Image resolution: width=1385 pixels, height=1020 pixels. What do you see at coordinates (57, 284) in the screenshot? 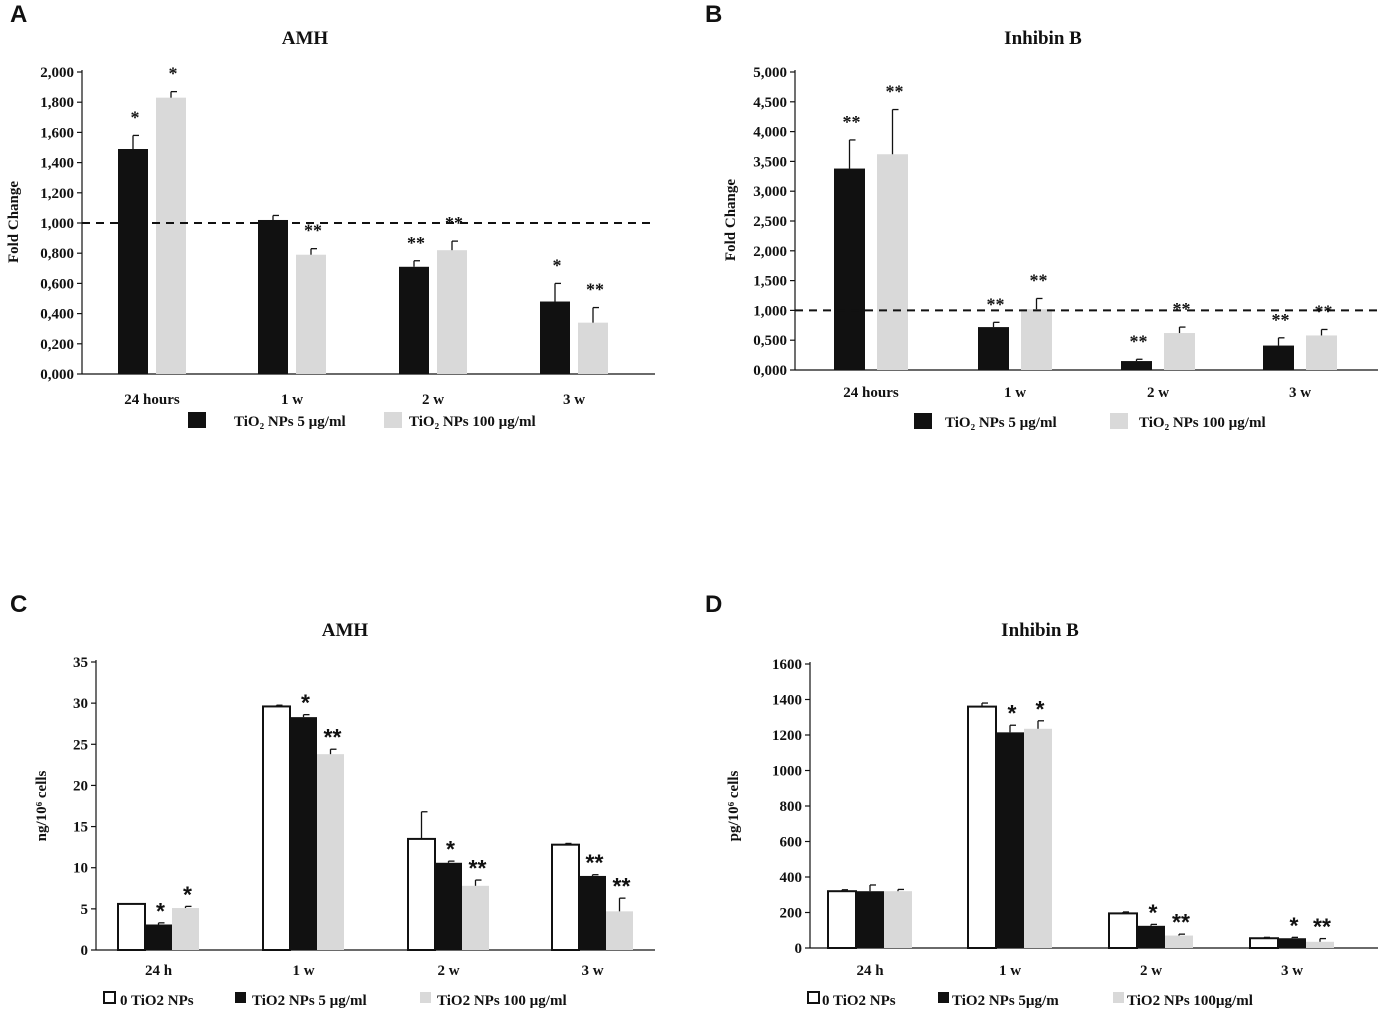
I see `y-tick-label: 0,600` at bounding box center [57, 284].